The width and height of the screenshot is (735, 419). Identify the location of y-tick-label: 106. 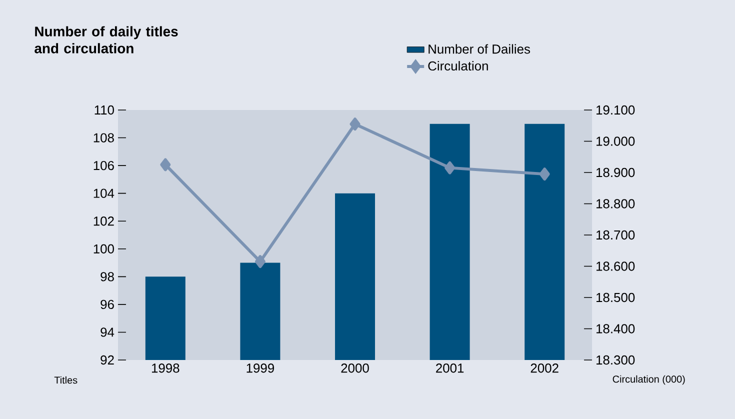
(104, 165).